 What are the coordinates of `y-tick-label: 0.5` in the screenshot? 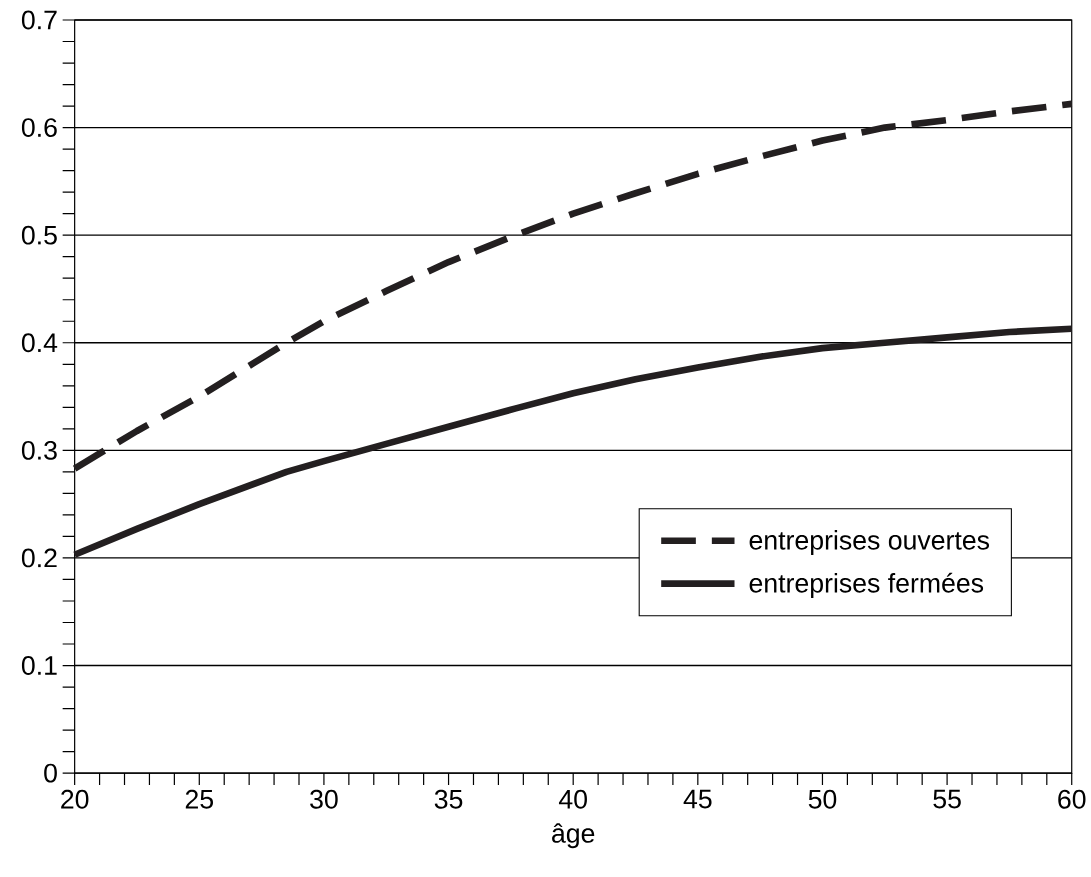 It's located at (39, 235).